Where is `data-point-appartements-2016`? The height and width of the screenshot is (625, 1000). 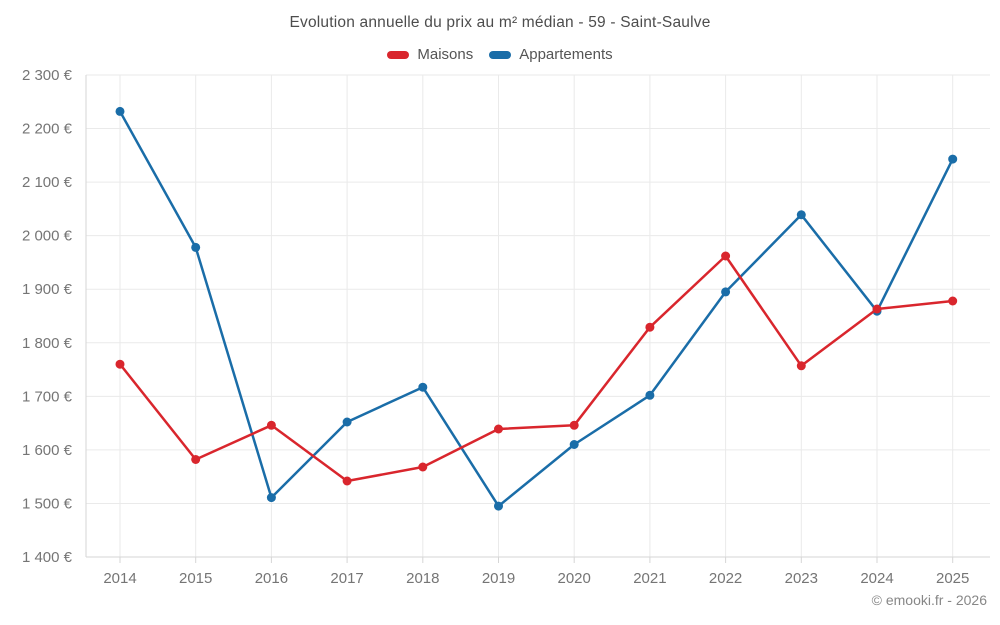
data-point-appartements-2016 is located at coordinates (271, 498).